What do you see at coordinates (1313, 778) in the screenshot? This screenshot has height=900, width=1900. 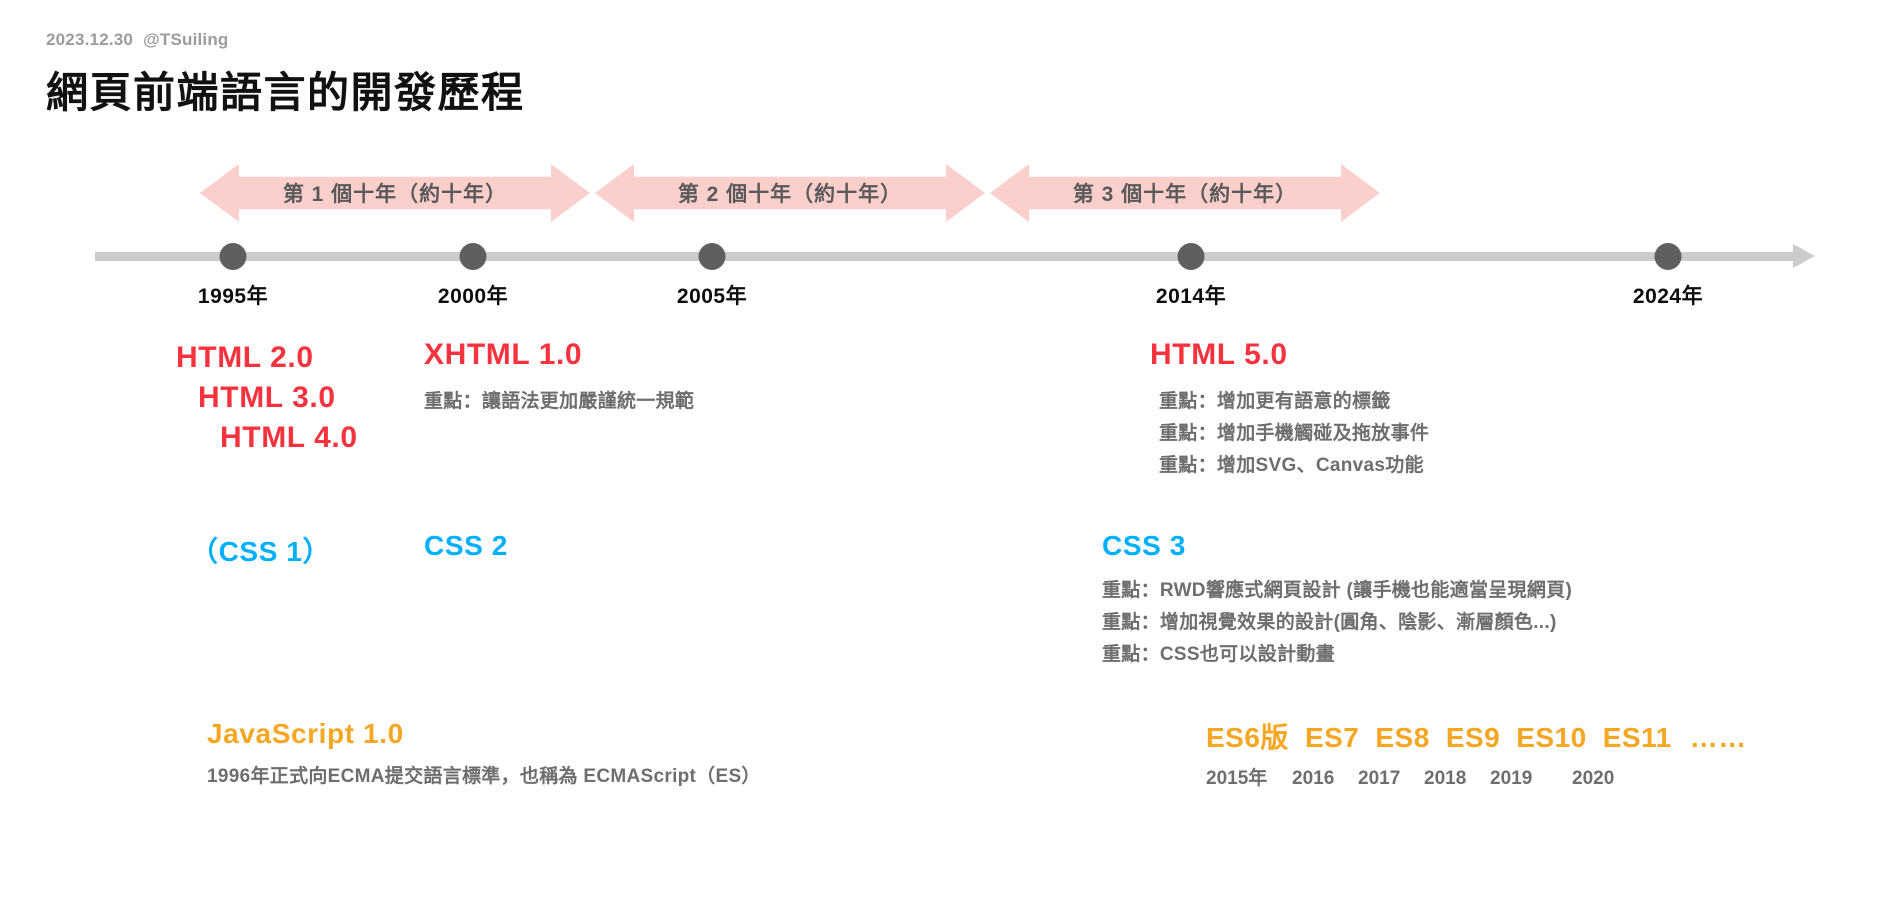 I see `ecmascript-year-1: 2016` at bounding box center [1313, 778].